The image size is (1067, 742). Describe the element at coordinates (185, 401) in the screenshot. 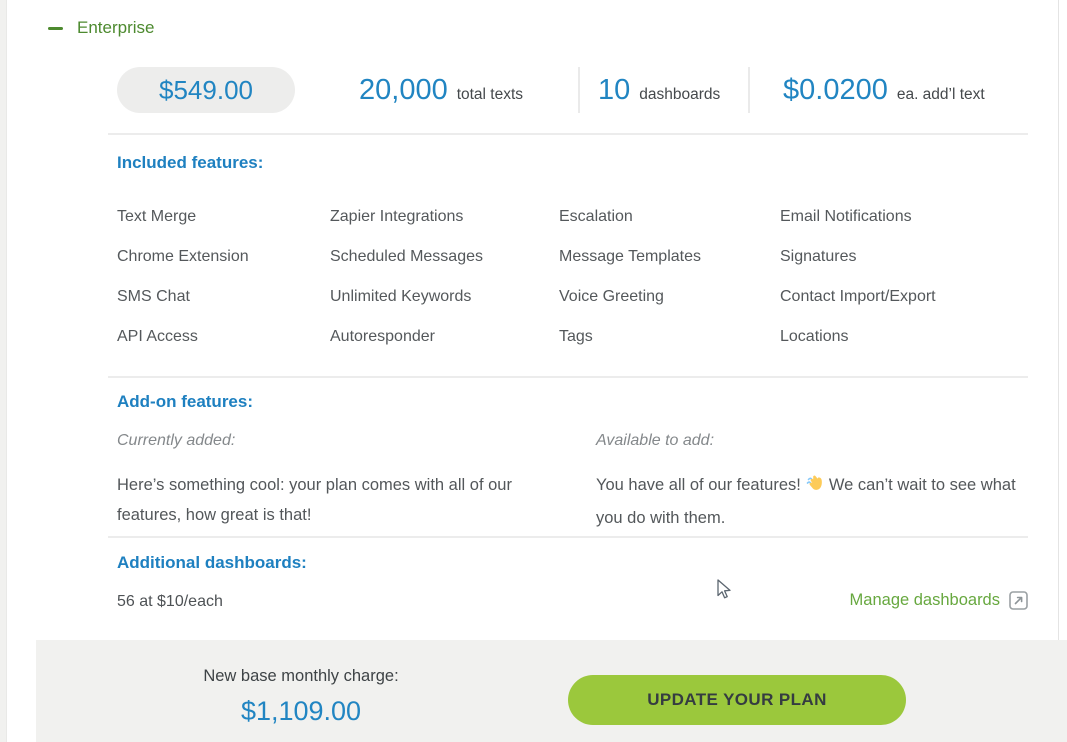

I see `addon-features-heading: Add-on features:` at that location.